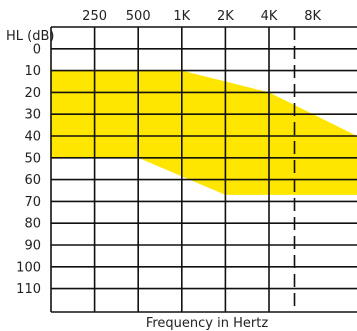 The height and width of the screenshot is (331, 357). Describe the element at coordinates (28, 289) in the screenshot. I see `y-tick-label: 110` at that location.